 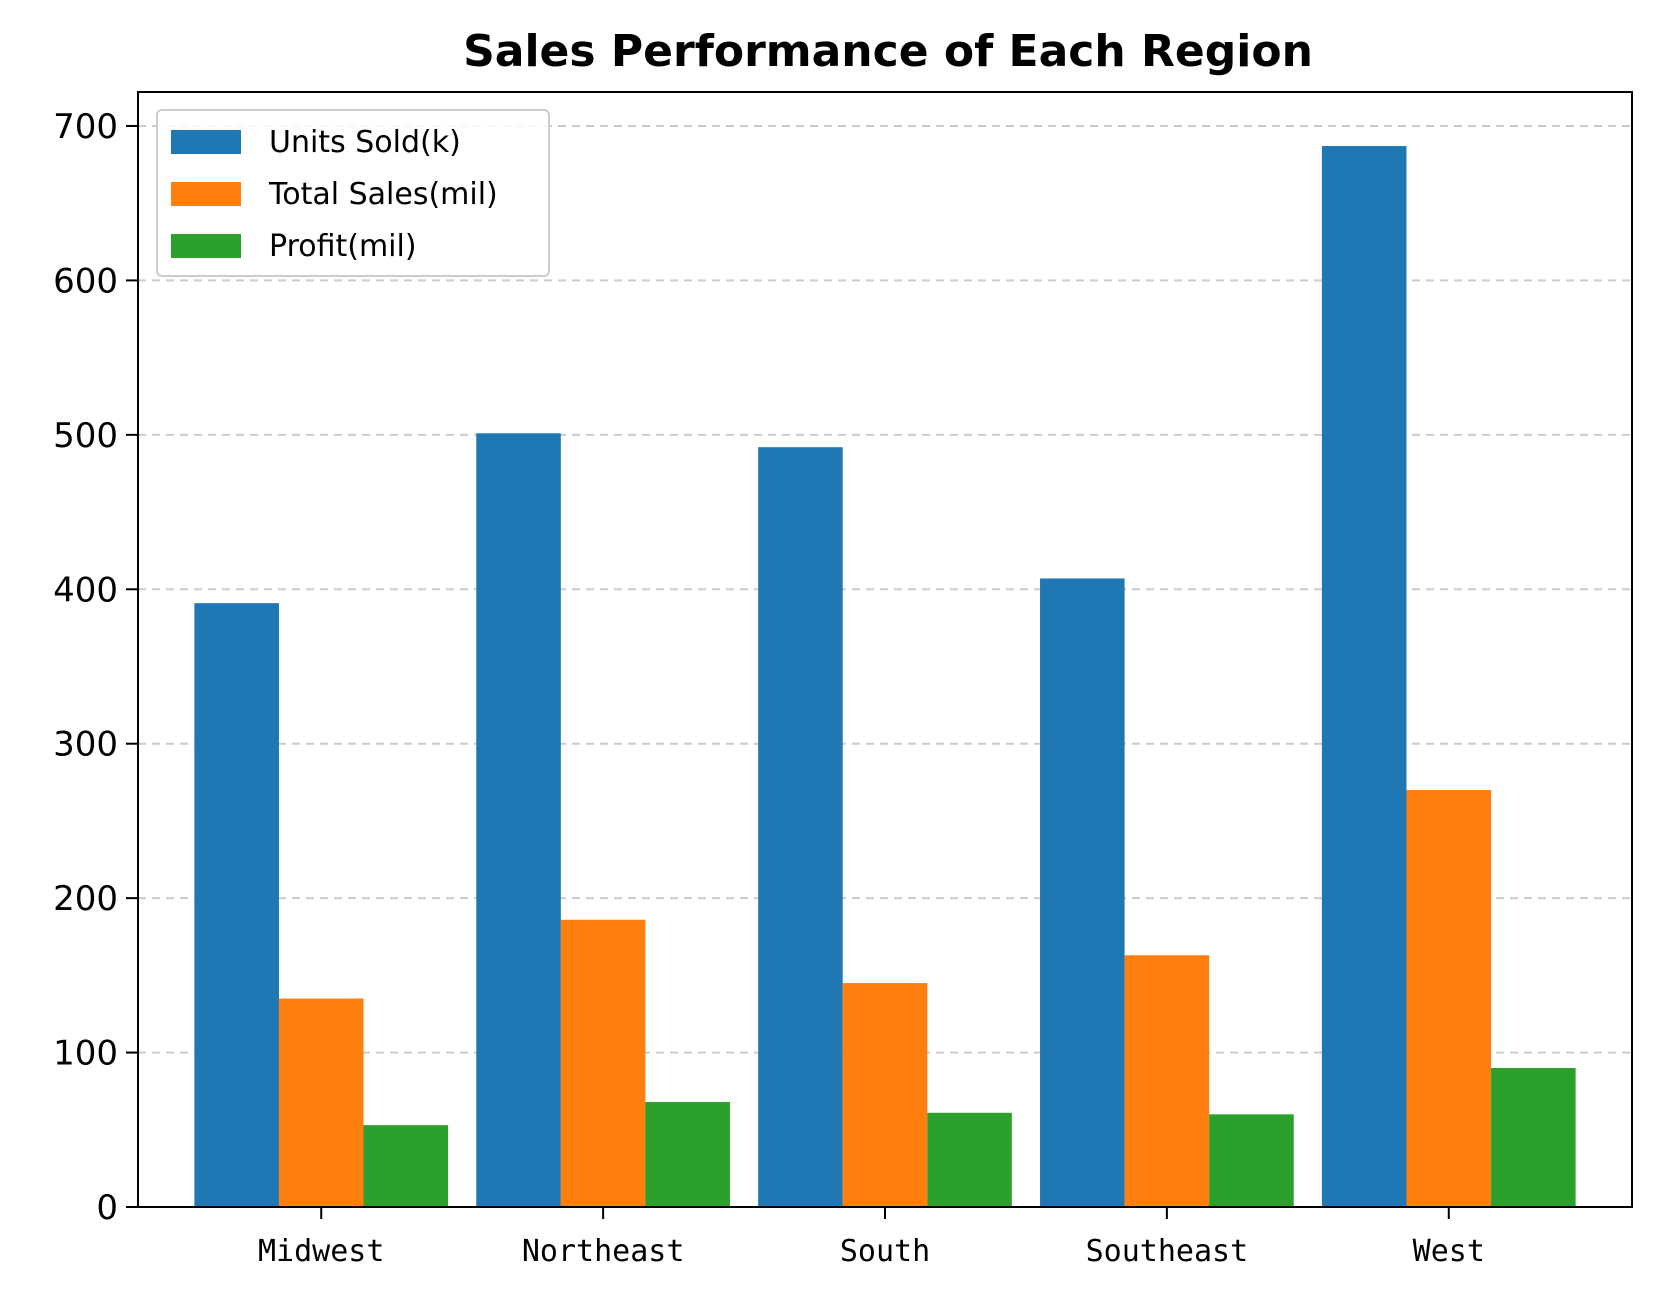 What do you see at coordinates (321, 1251) in the screenshot?
I see `x-tick-label: Midwest` at bounding box center [321, 1251].